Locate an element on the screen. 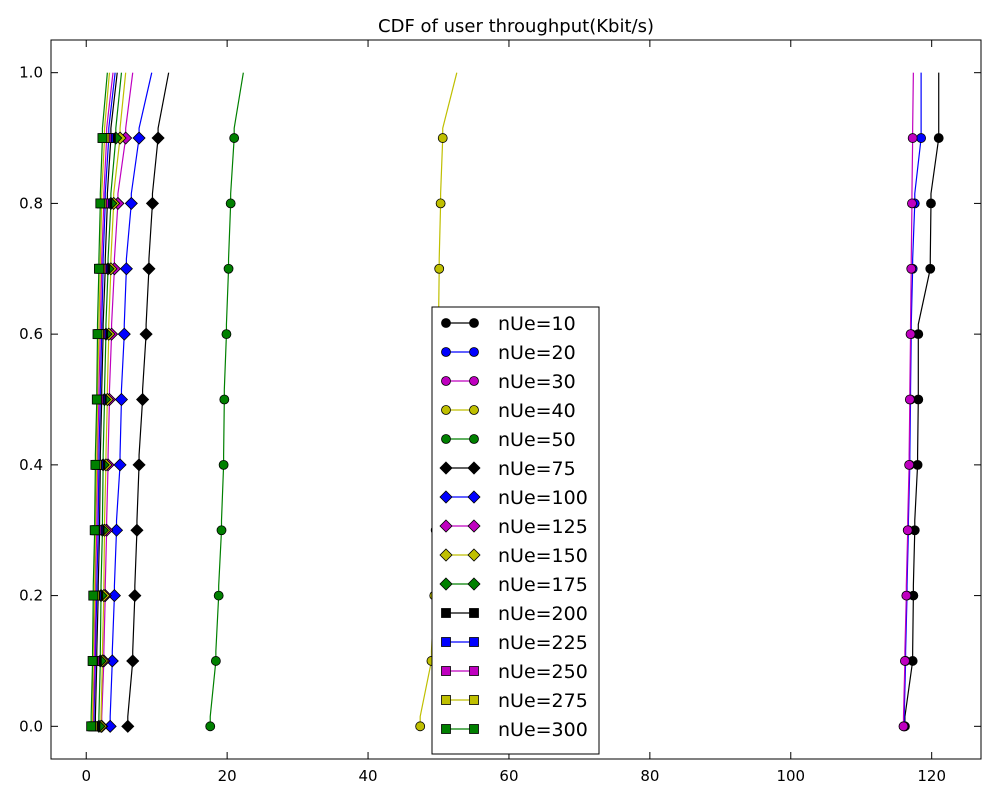 This screenshot has height=800, width=1000. y-tick-label: 0.2 is located at coordinates (31, 596).